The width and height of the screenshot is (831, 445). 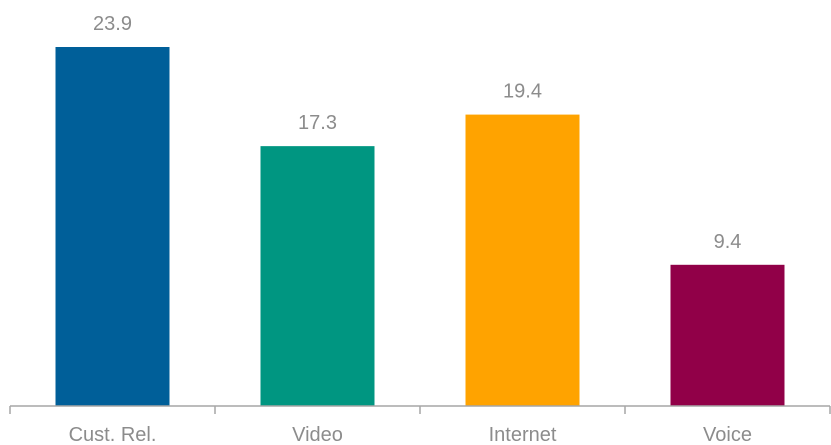 I want to click on data-label-video: 17.3, so click(x=317, y=123).